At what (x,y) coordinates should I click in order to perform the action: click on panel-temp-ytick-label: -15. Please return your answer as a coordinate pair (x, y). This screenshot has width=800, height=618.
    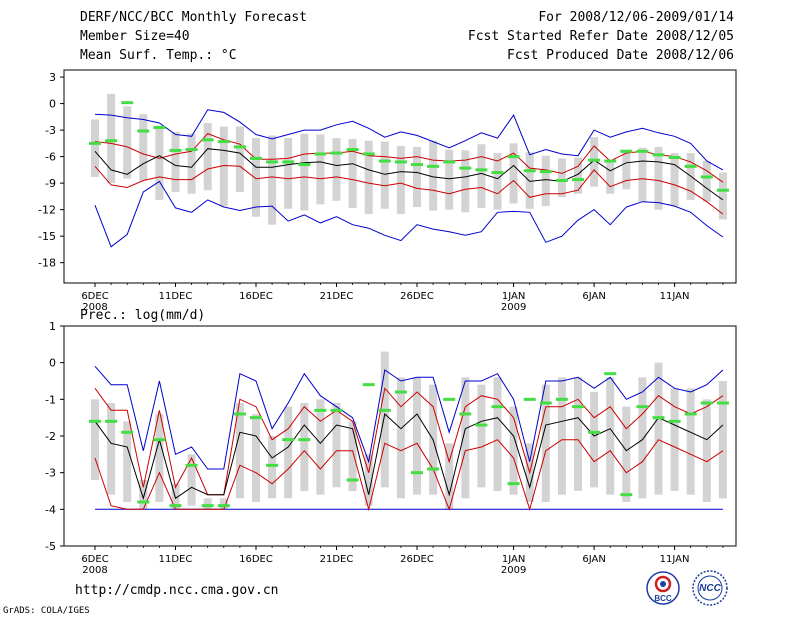
    Looking at the image, I should click on (47, 236).